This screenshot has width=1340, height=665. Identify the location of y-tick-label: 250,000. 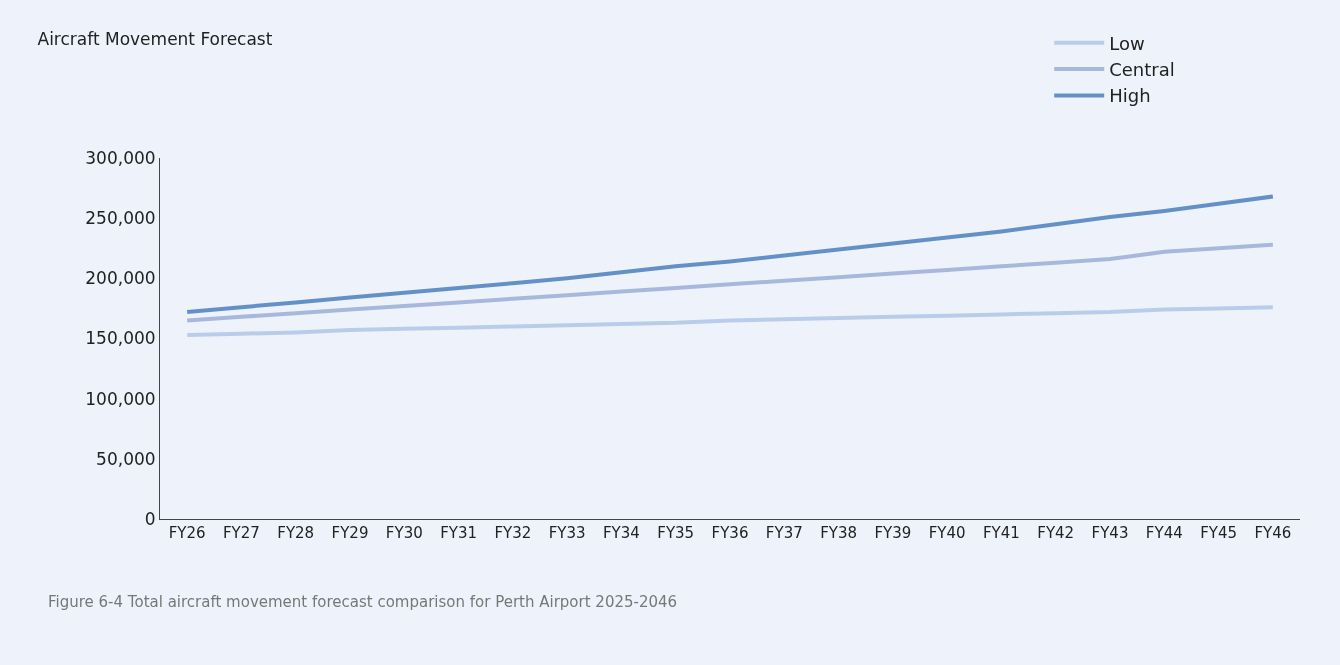
(120, 218).